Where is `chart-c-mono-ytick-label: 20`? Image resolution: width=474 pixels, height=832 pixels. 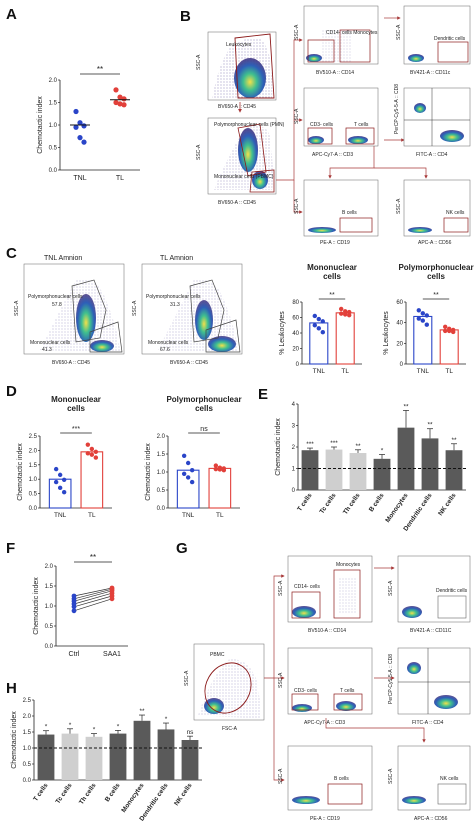 chart-c-mono-ytick-label: 20 is located at coordinates (295, 350).